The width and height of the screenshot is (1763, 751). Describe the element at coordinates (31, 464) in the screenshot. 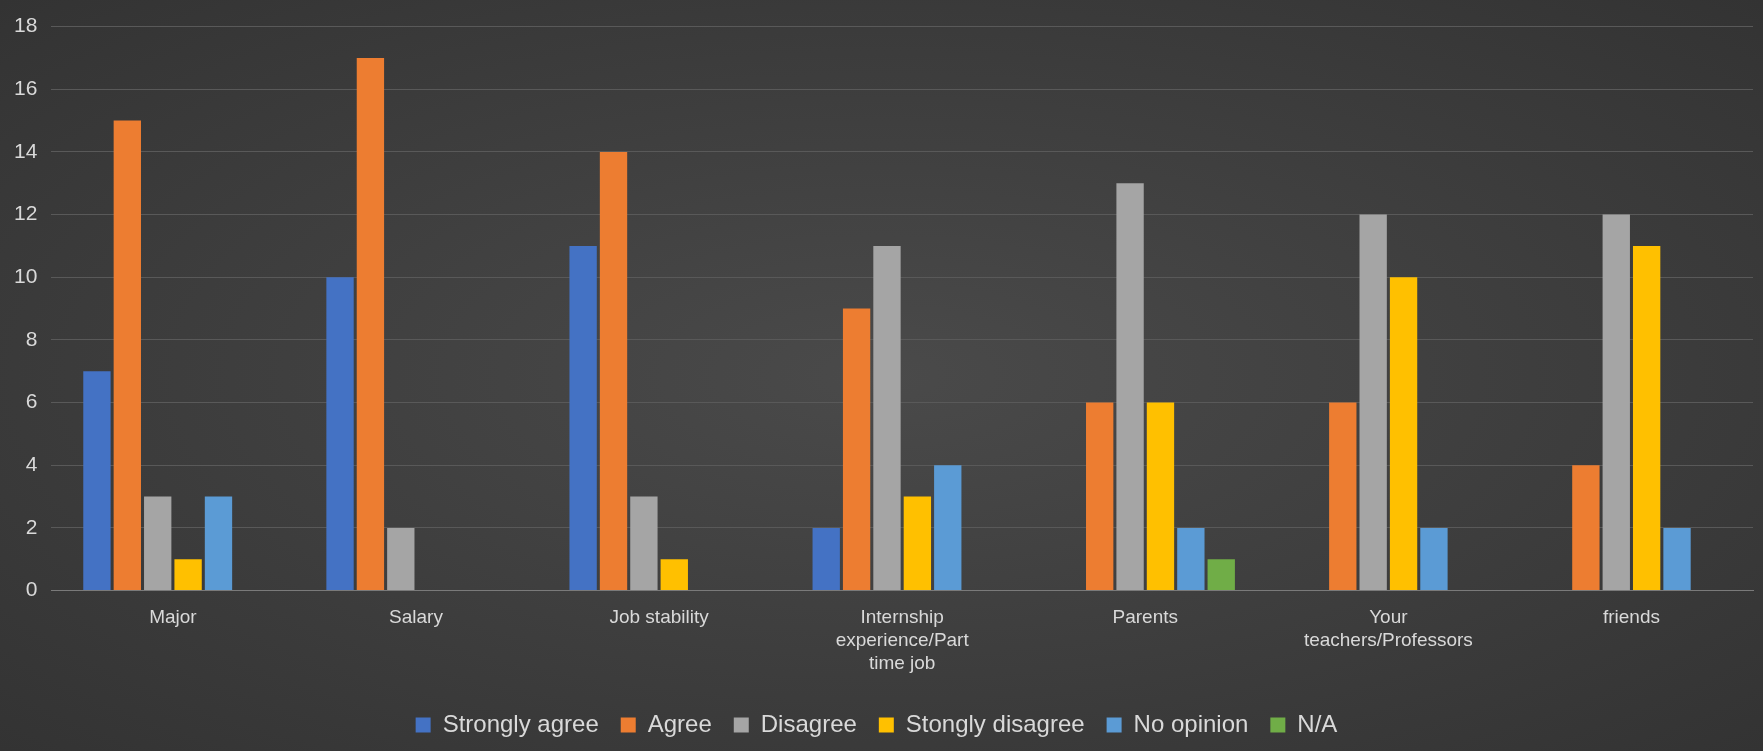

I see `y-tick-label: 4` at that location.